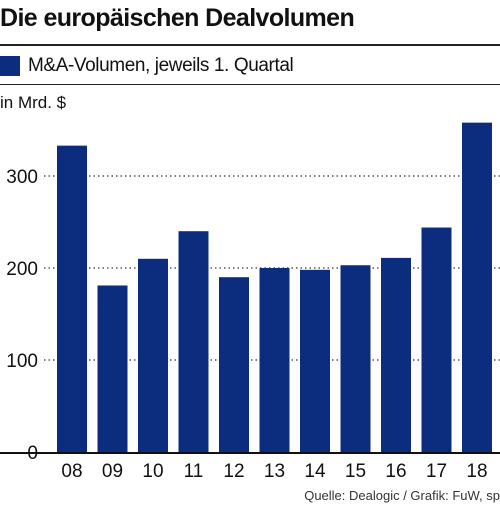  What do you see at coordinates (71, 471) in the screenshot?
I see `x-tick-label: 08` at bounding box center [71, 471].